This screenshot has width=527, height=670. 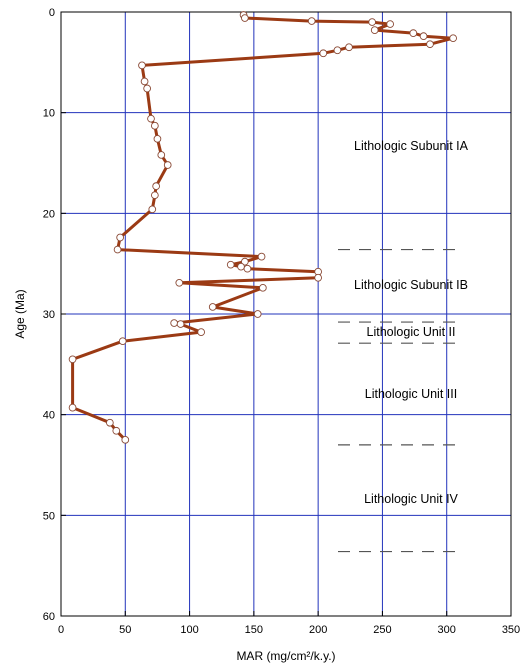 I want to click on x-tick-label: 0, so click(x=61, y=630).